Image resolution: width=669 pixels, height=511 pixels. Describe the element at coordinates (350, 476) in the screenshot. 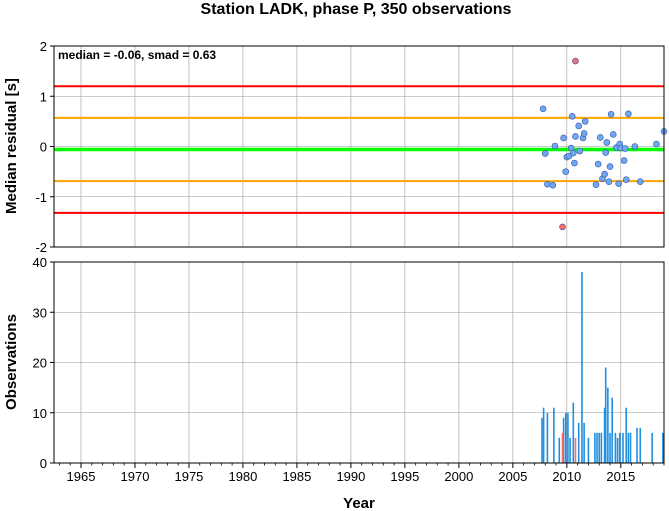

I see `year-x-tick-label: 1990` at that location.